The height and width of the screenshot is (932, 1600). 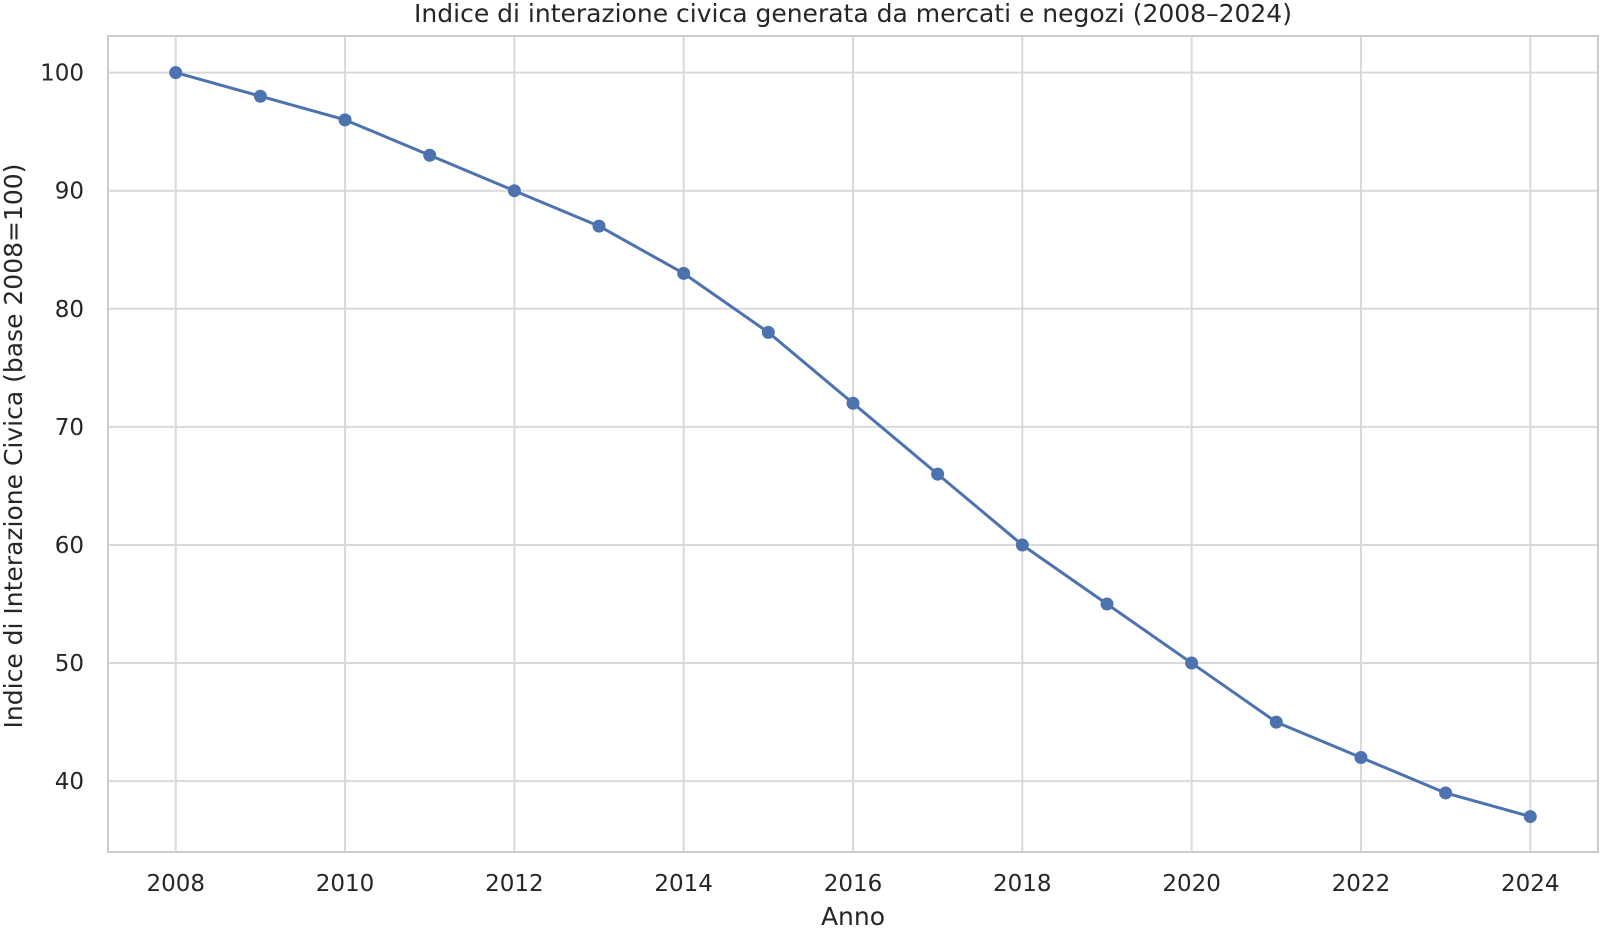 I want to click on x-axis-label: Anno, so click(x=853, y=915).